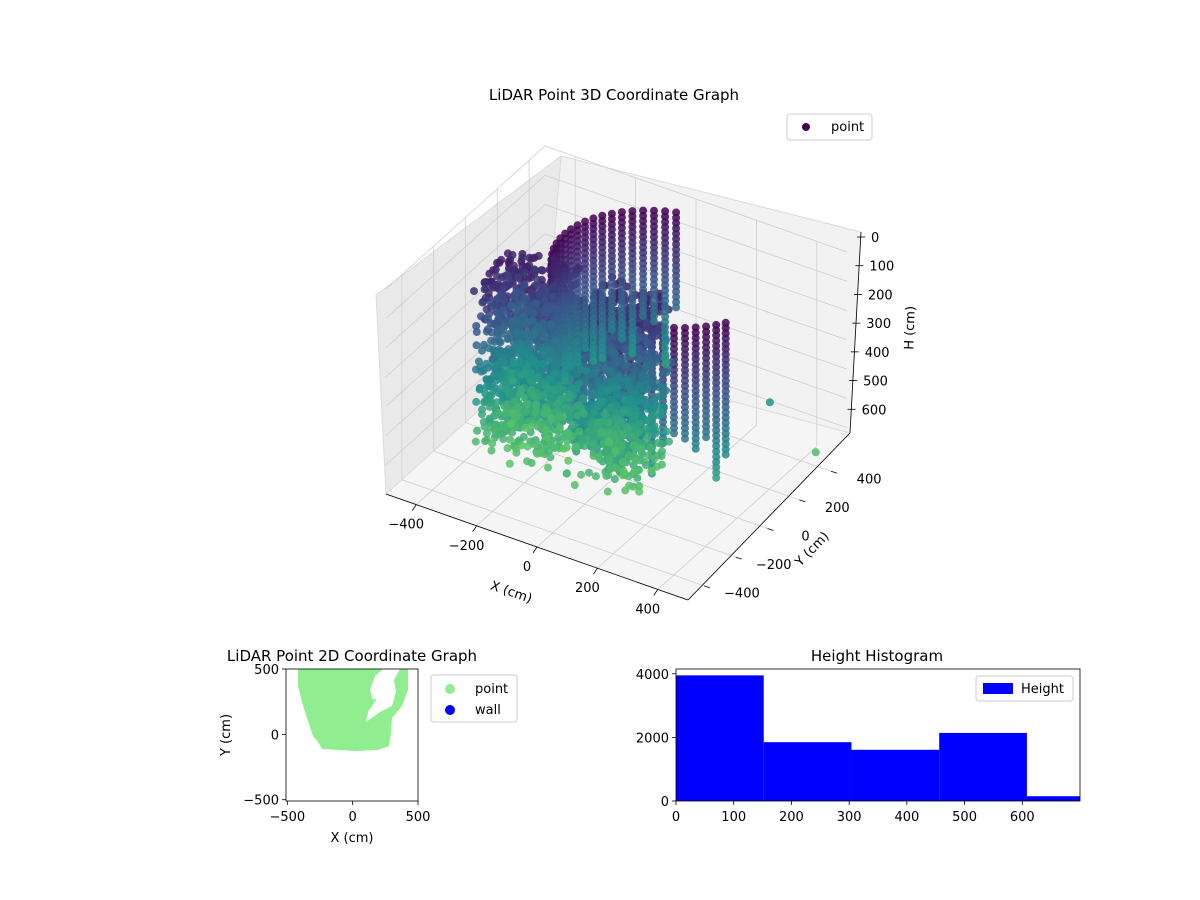 The image size is (1200, 900). Describe the element at coordinates (527, 567) in the screenshot. I see `x-tick-label: 0` at that location.